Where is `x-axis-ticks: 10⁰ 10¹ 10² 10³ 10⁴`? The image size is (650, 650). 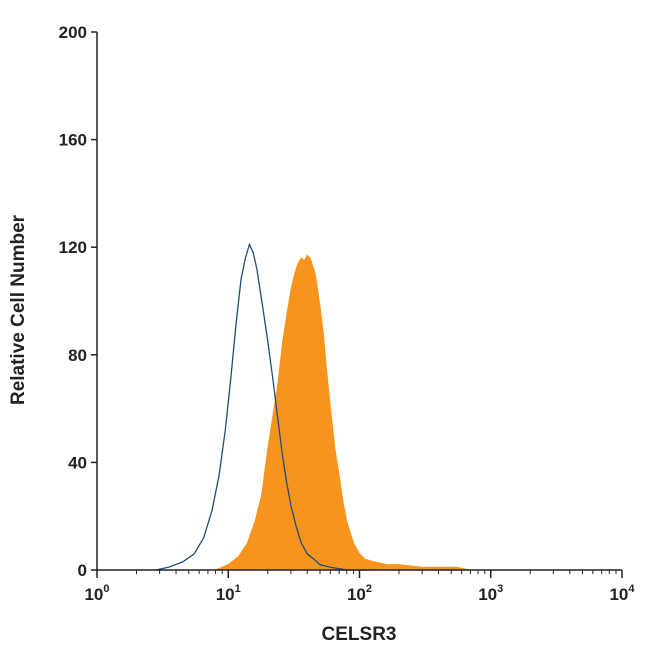
x-axis-ticks: 10⁰ 10¹ 10² 10³ 10⁴ is located at coordinates (359, 587).